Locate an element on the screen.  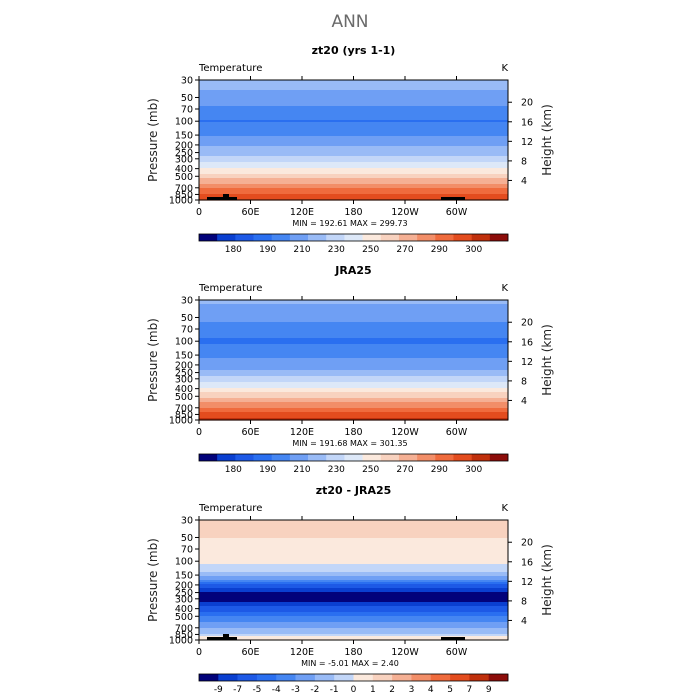
y-tick-label: 850 is located at coordinates (184, 195).